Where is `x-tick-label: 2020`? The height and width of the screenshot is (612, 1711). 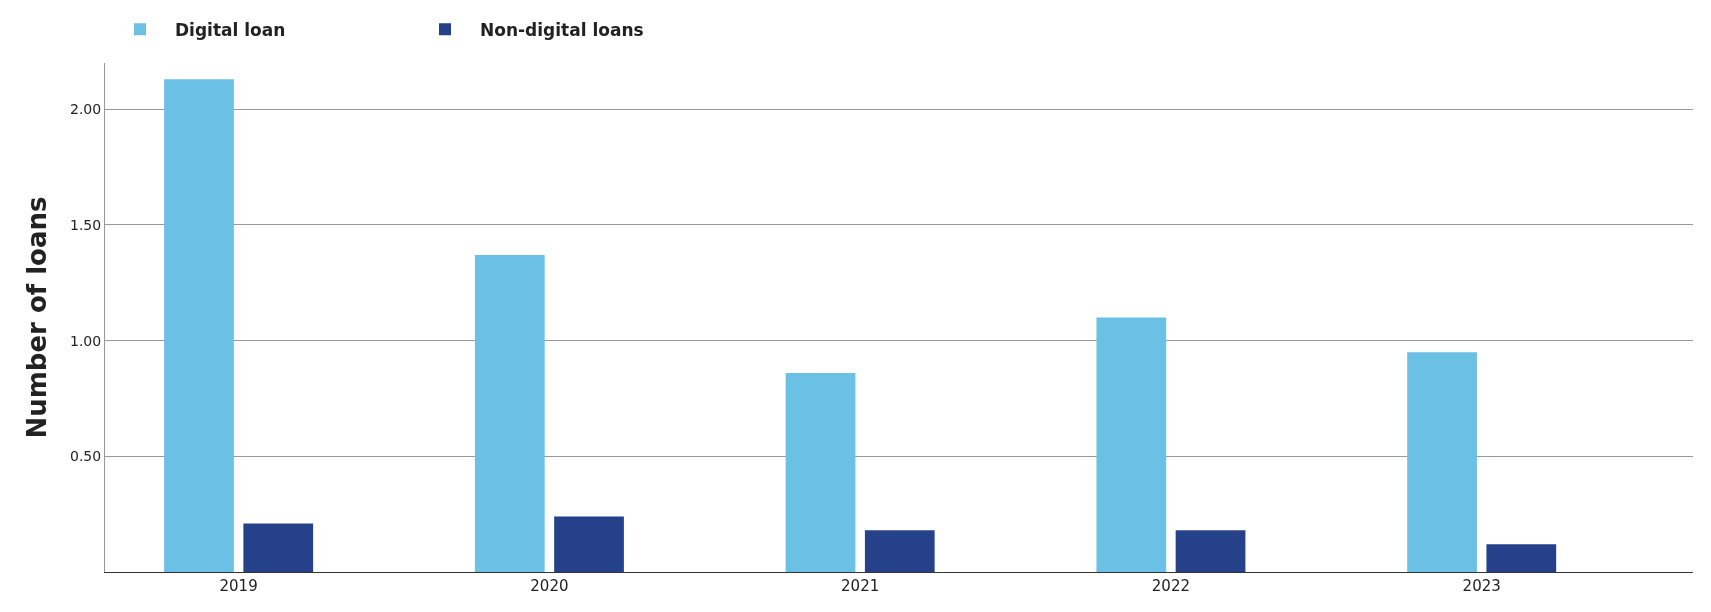
x-tick-label: 2020 is located at coordinates (549, 586).